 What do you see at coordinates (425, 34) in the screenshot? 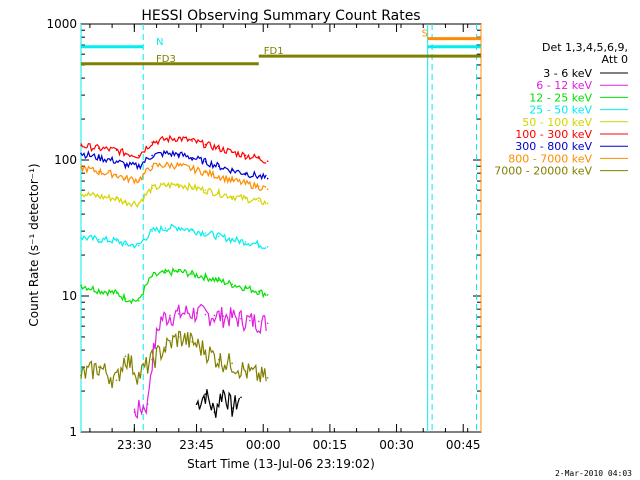
I see `flag-label: S` at bounding box center [425, 34].